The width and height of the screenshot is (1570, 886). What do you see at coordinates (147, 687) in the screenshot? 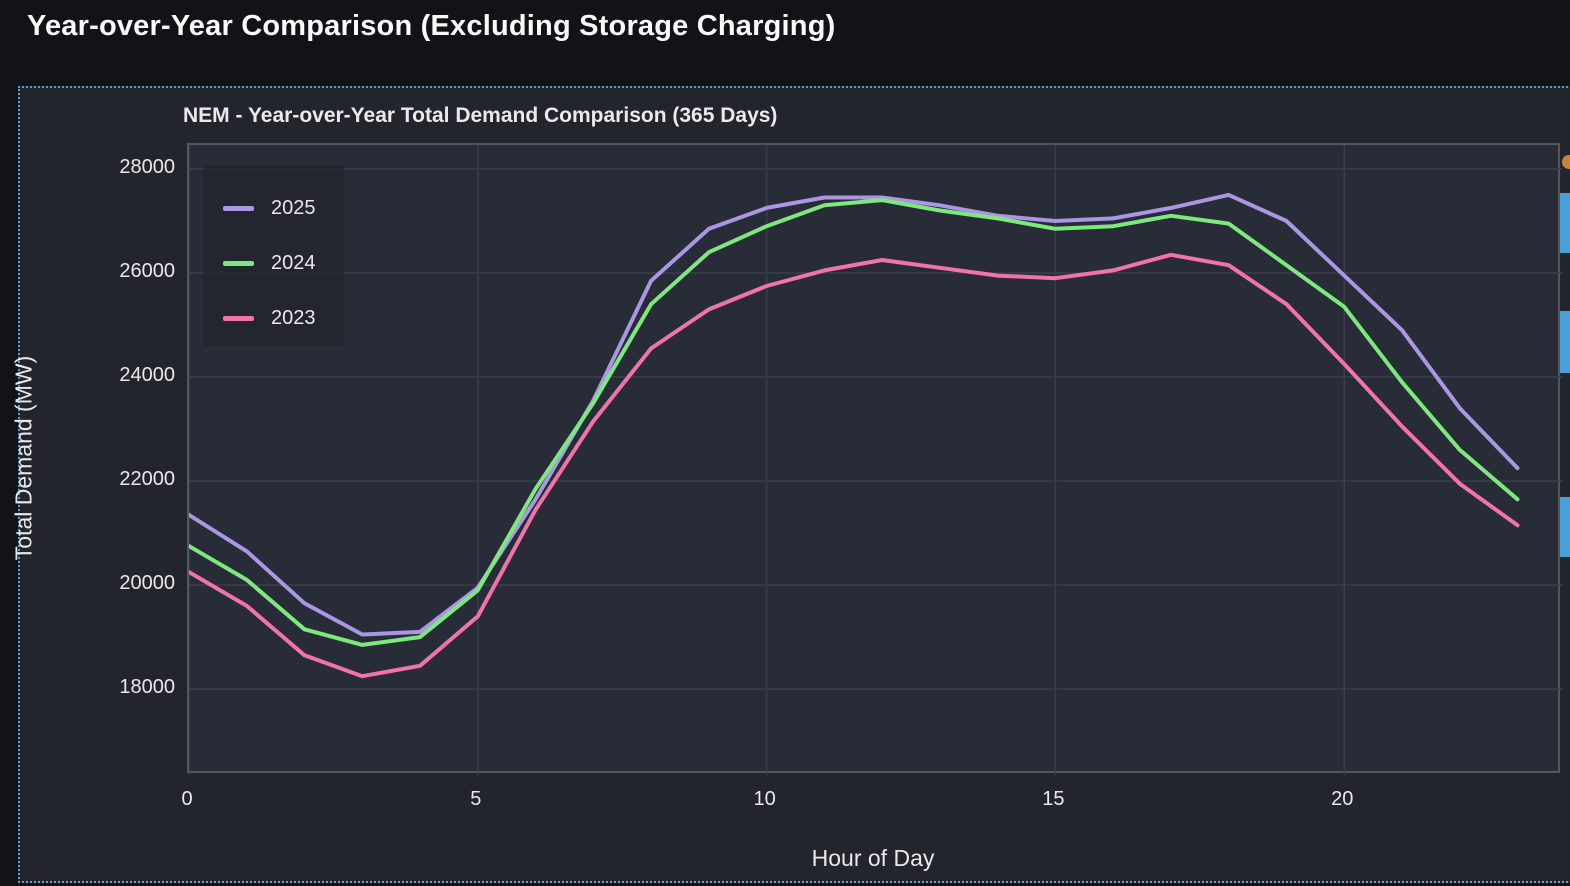
I see `y-tick-label: 18000` at bounding box center [147, 687].